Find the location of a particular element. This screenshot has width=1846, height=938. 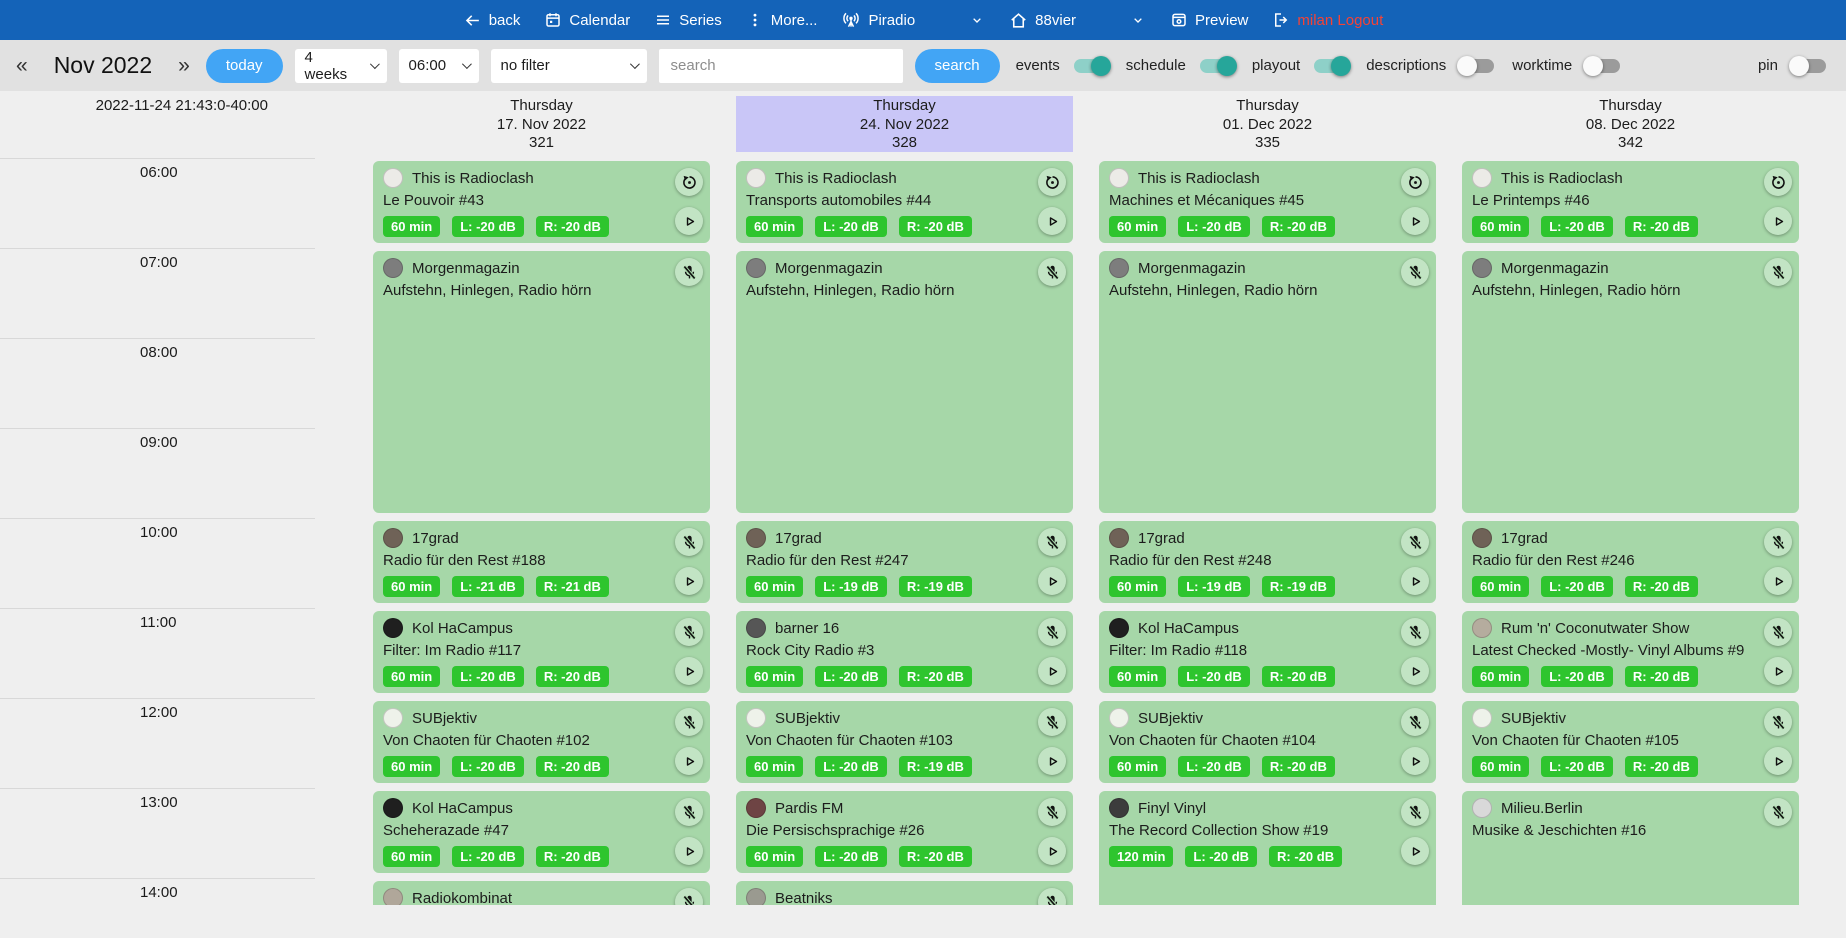

episode-title: Radio für den Rest #248 is located at coordinates (1190, 560).